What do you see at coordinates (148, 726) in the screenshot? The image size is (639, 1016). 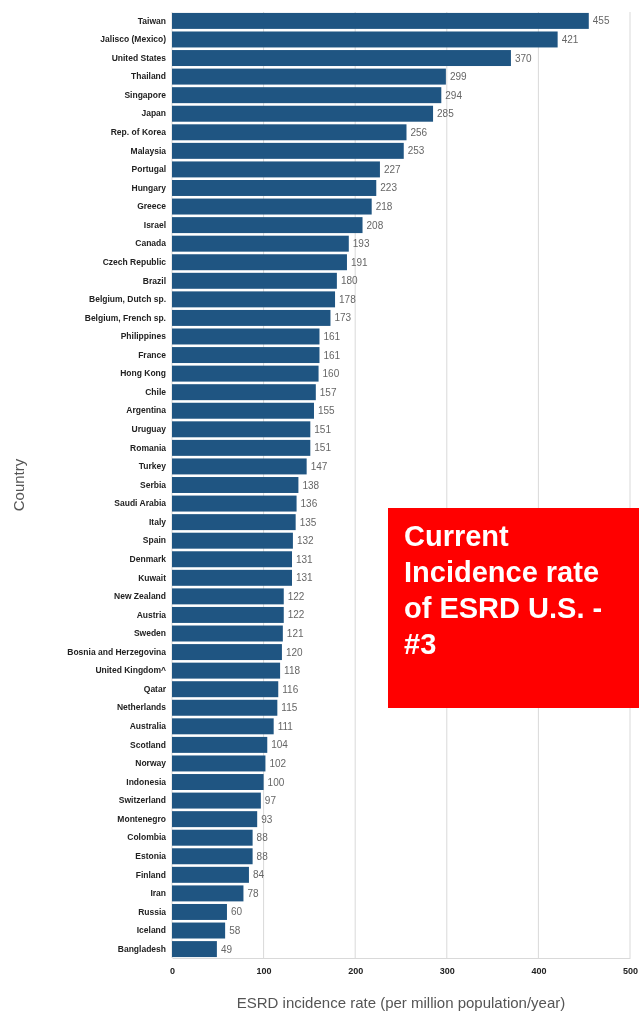 I see `y-tick-label: Australia` at bounding box center [148, 726].